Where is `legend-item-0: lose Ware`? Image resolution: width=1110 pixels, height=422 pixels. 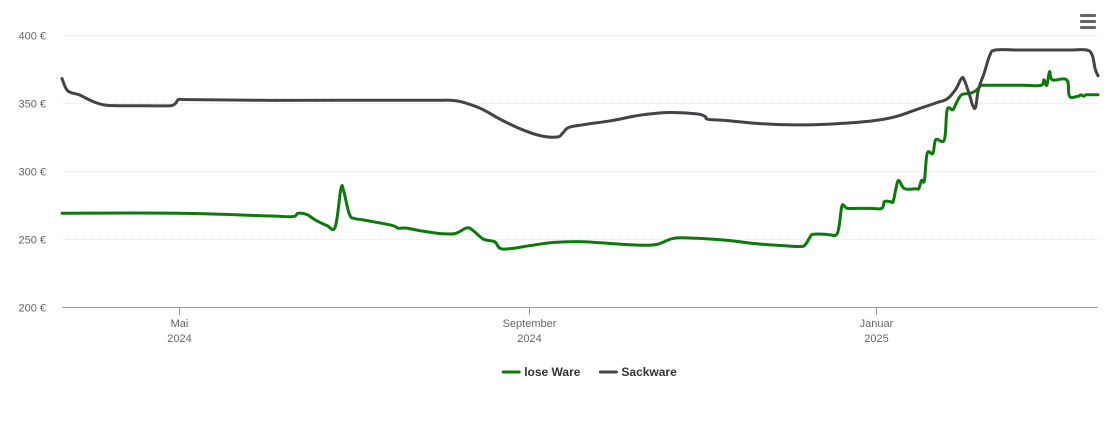
legend-item-0: lose Ware is located at coordinates (541, 372).